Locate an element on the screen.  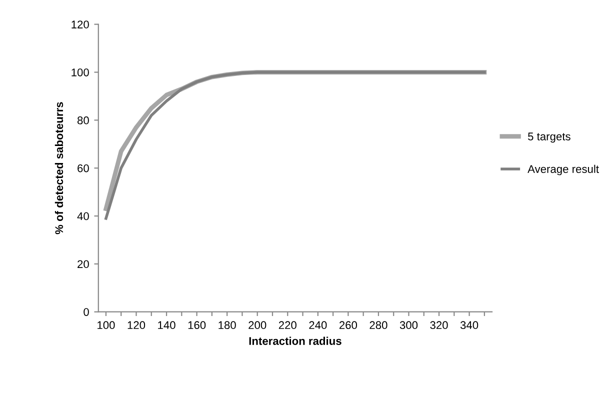
y-tick-label: 0 is located at coordinates (86, 312).